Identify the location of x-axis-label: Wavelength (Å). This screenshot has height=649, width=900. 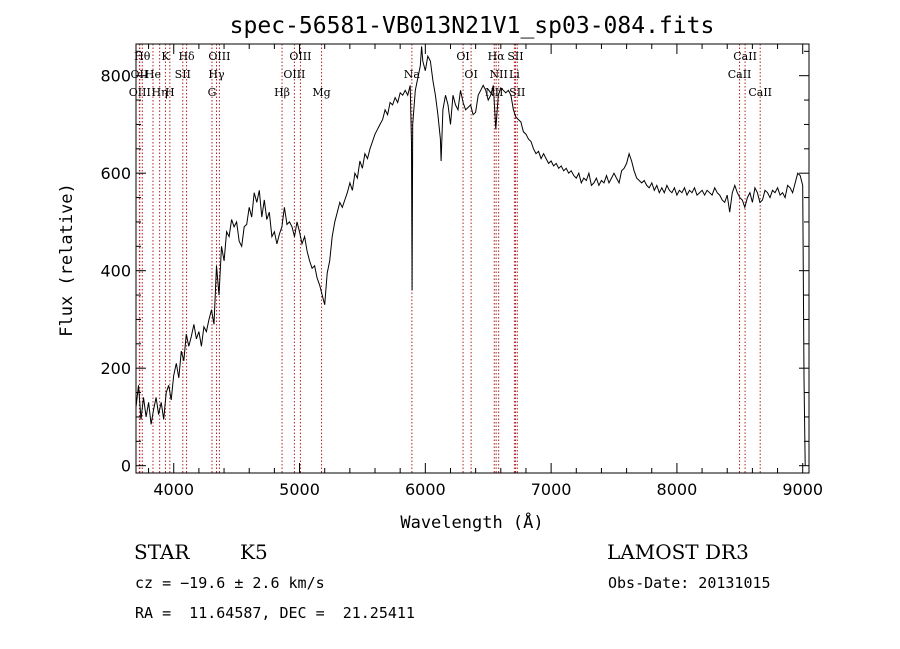
(471, 522).